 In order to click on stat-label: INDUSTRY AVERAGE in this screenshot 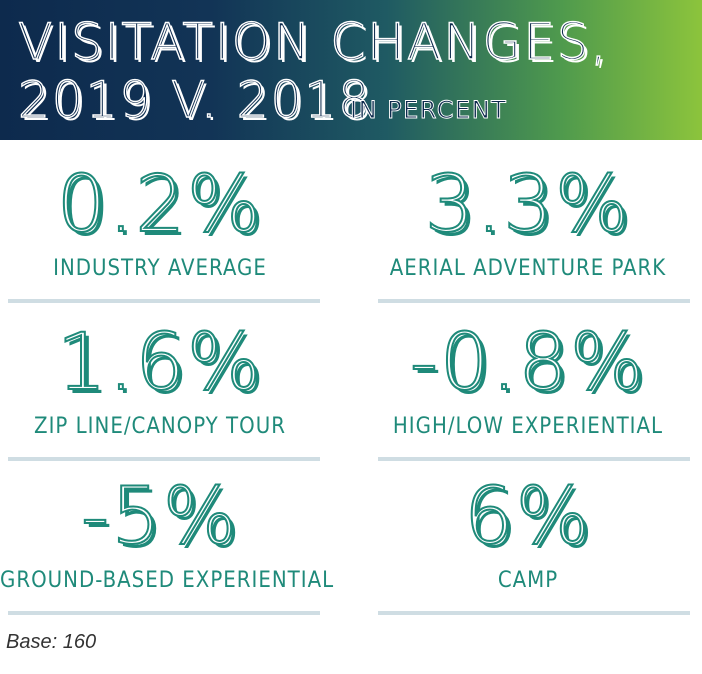, I will do `click(160, 268)`.